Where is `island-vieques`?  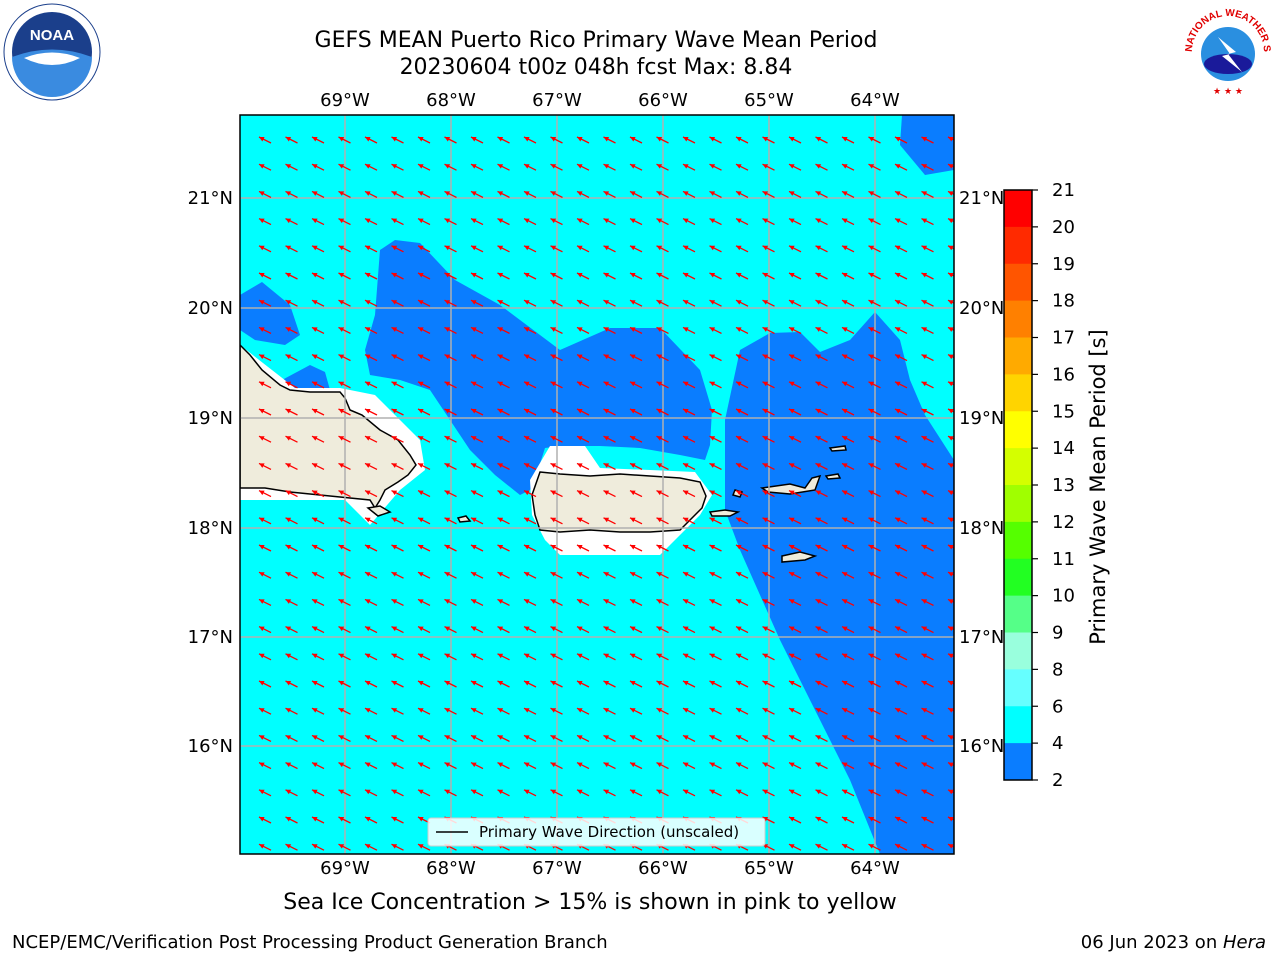
island-vieques is located at coordinates (724, 513).